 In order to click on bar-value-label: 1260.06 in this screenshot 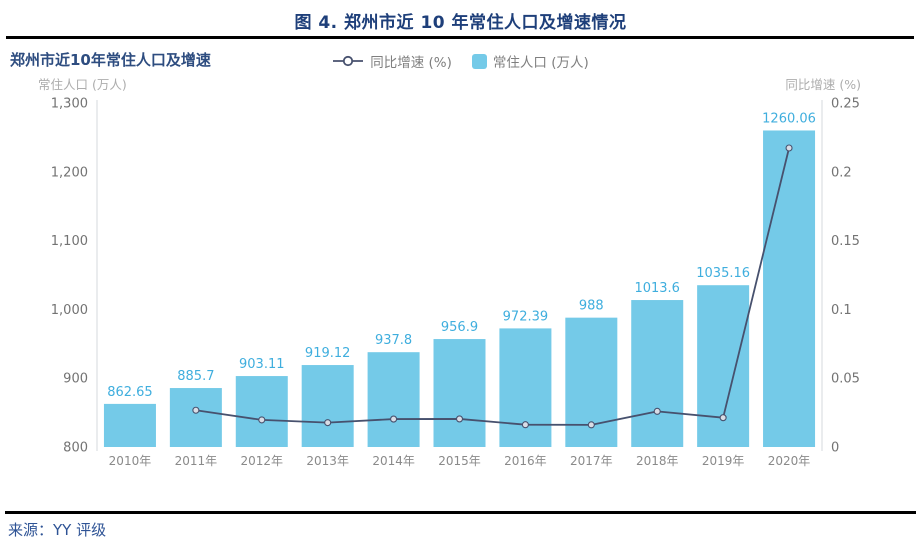, I will do `click(789, 118)`.